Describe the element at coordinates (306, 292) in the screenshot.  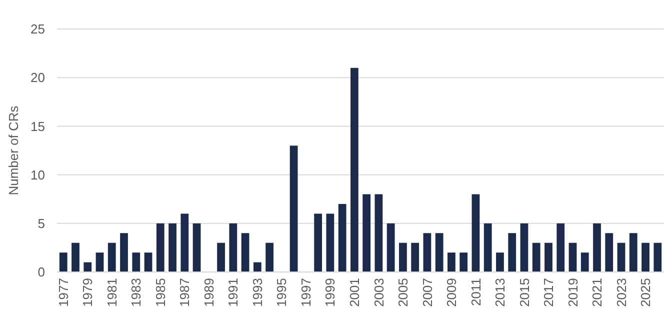
I see `x-tick-label: 1997` at that location.